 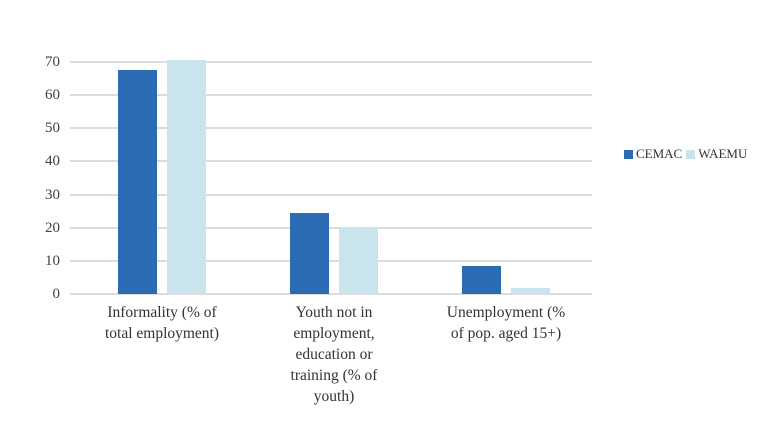 What do you see at coordinates (723, 153) in the screenshot?
I see `legend-label: WAEMU` at bounding box center [723, 153].